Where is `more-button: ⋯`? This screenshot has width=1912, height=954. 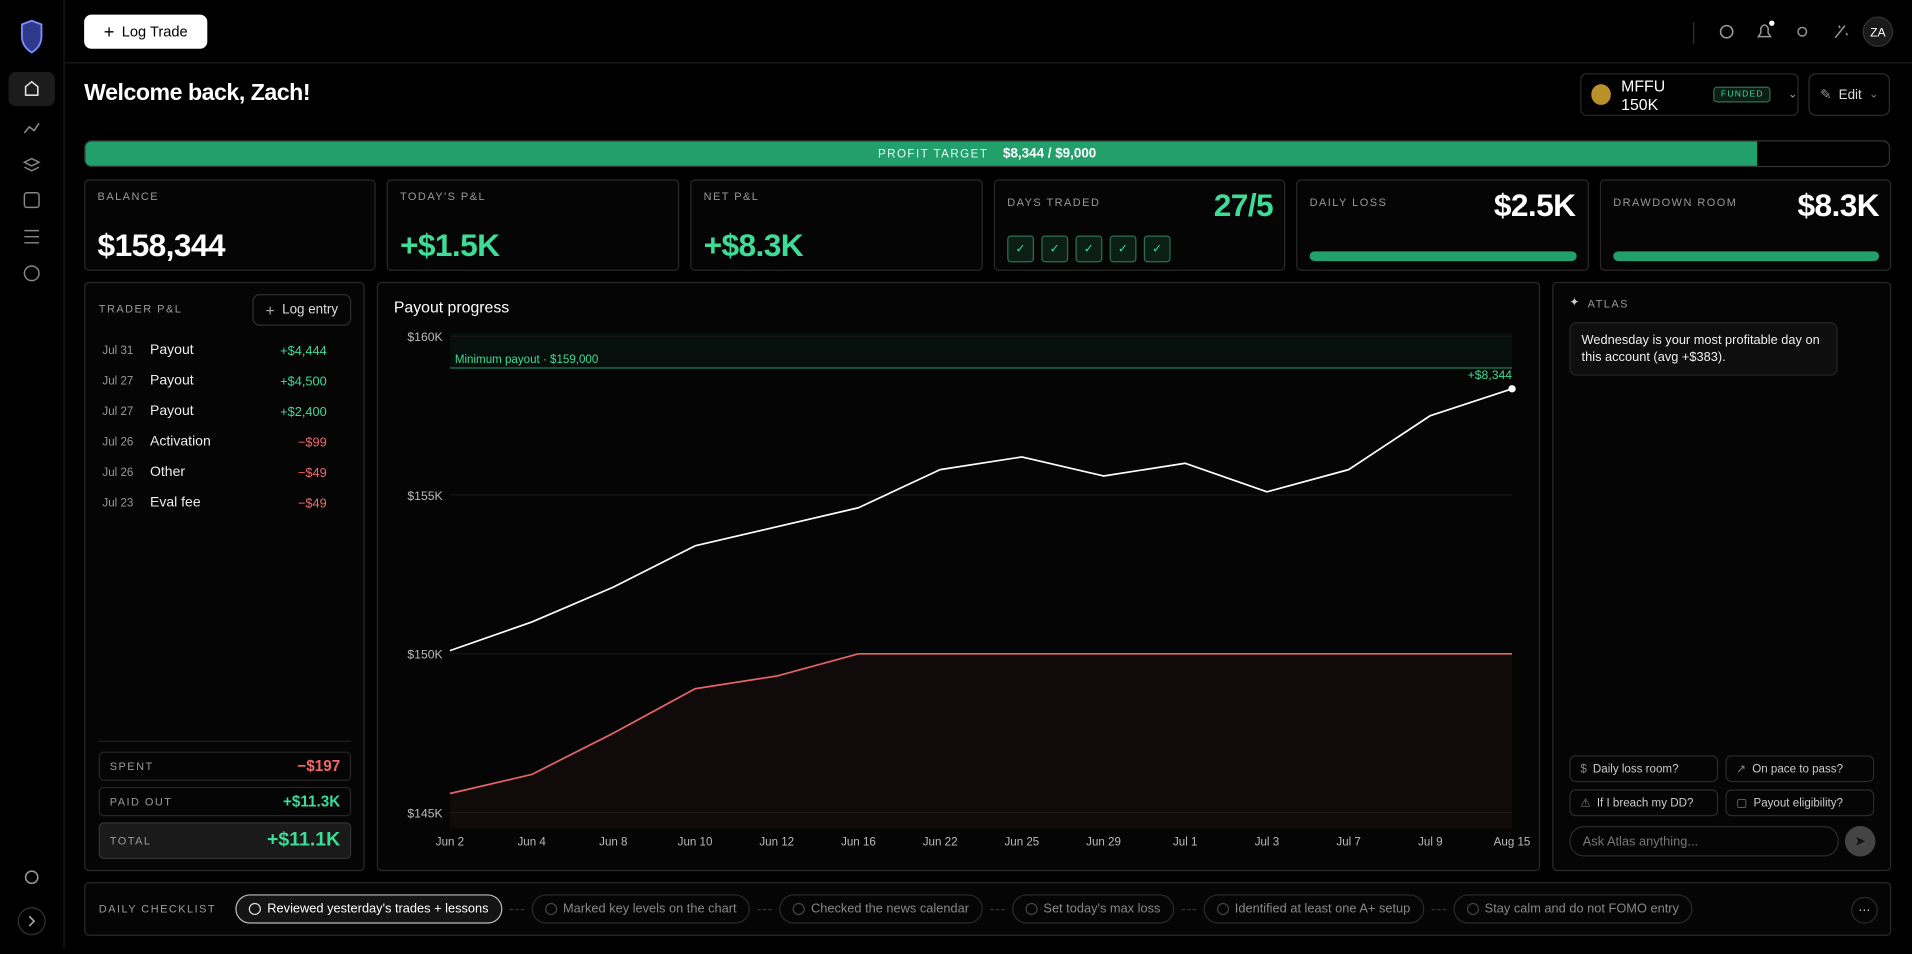
more-button: ⋯ is located at coordinates (1864, 910).